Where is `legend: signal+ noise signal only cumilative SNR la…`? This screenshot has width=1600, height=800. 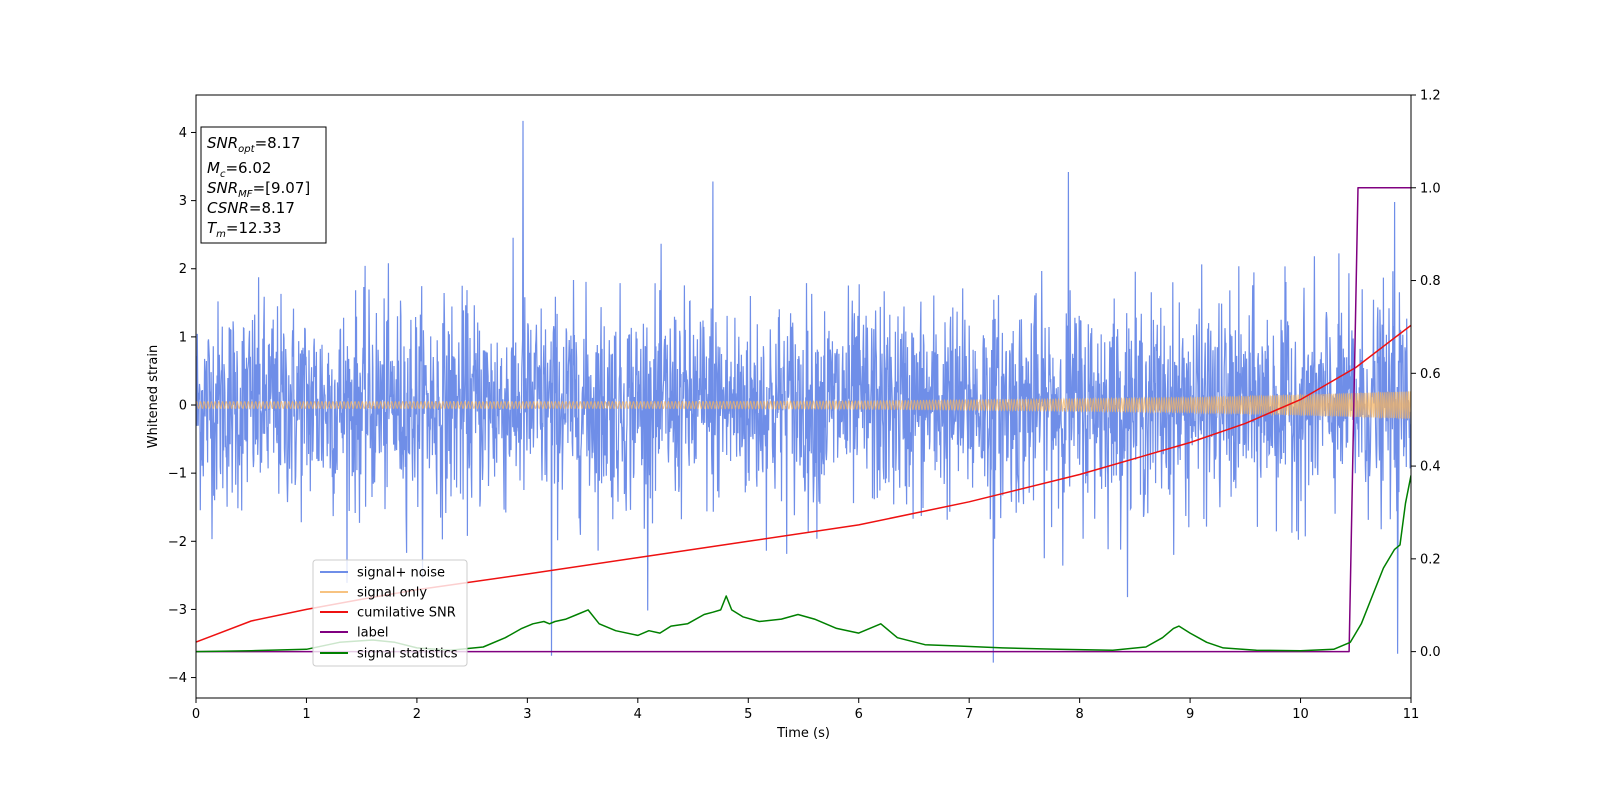 legend: signal+ noise signal only cumilative SNR la… is located at coordinates (390, 613).